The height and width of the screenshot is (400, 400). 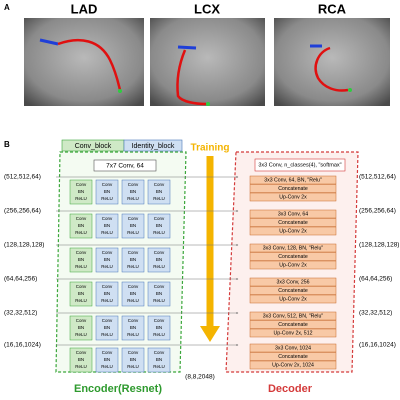 What do you see at coordinates (22, 177) in the screenshot?
I see `encoder-shape-label: (512,512,64)` at bounding box center [22, 177].